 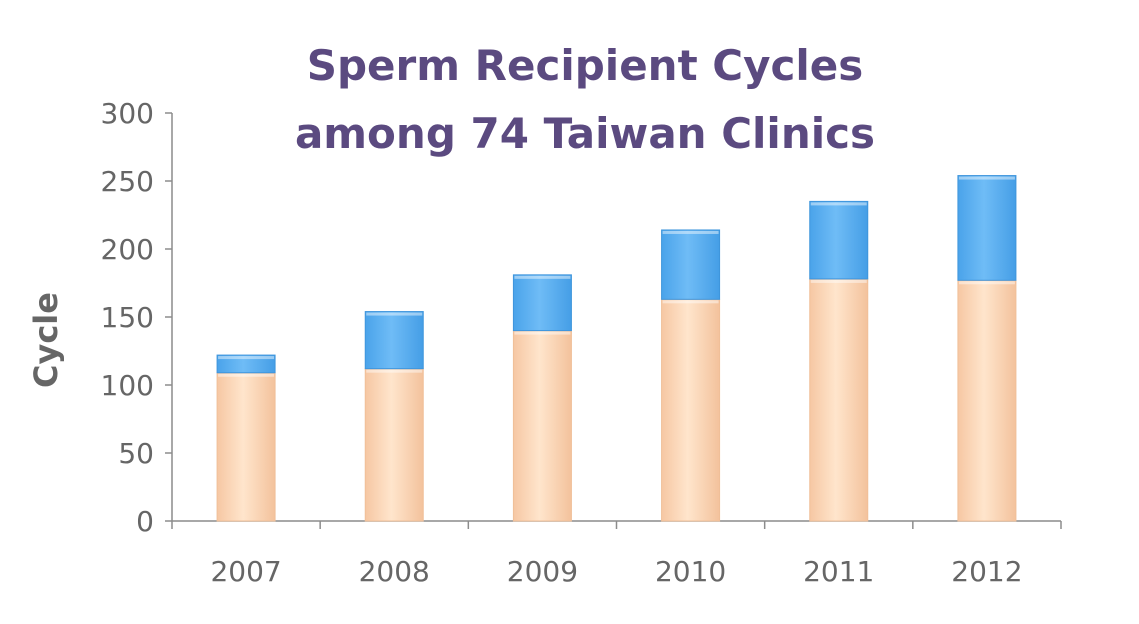 What do you see at coordinates (585, 65) in the screenshot?
I see `chart-title-line-1: Sperm Recipient Cycles` at bounding box center [585, 65].